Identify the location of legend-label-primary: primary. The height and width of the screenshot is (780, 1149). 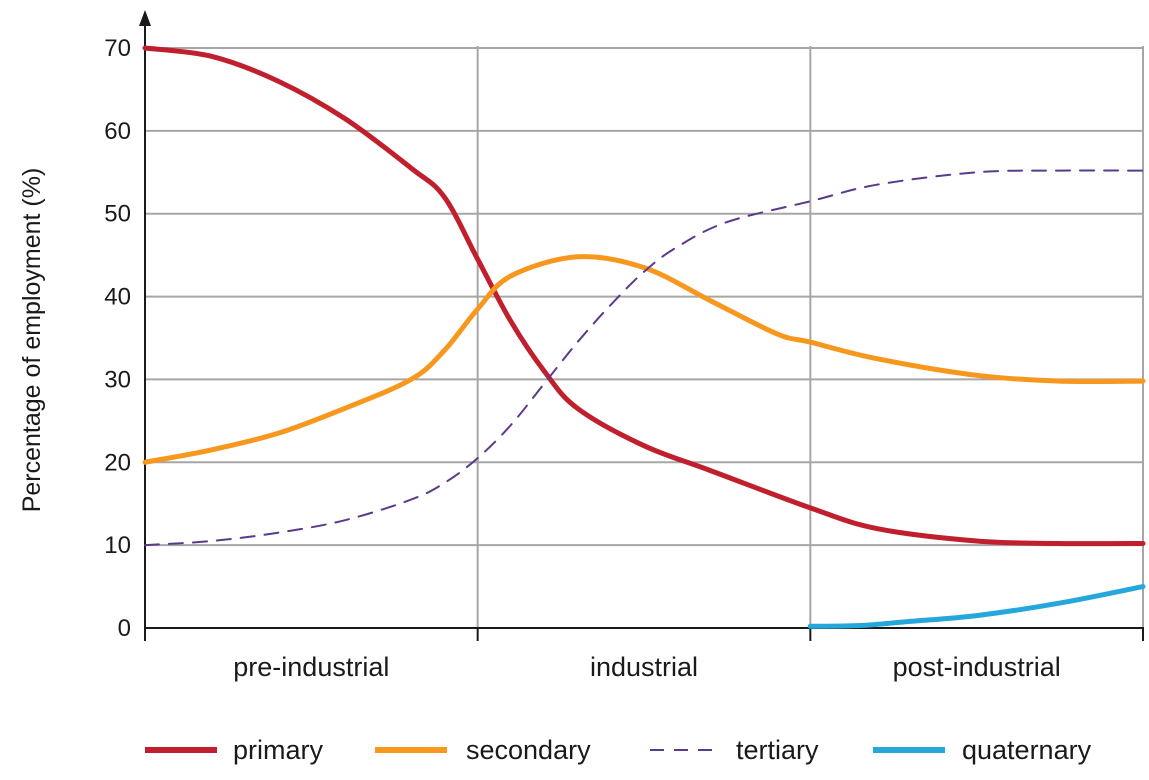
(278, 750).